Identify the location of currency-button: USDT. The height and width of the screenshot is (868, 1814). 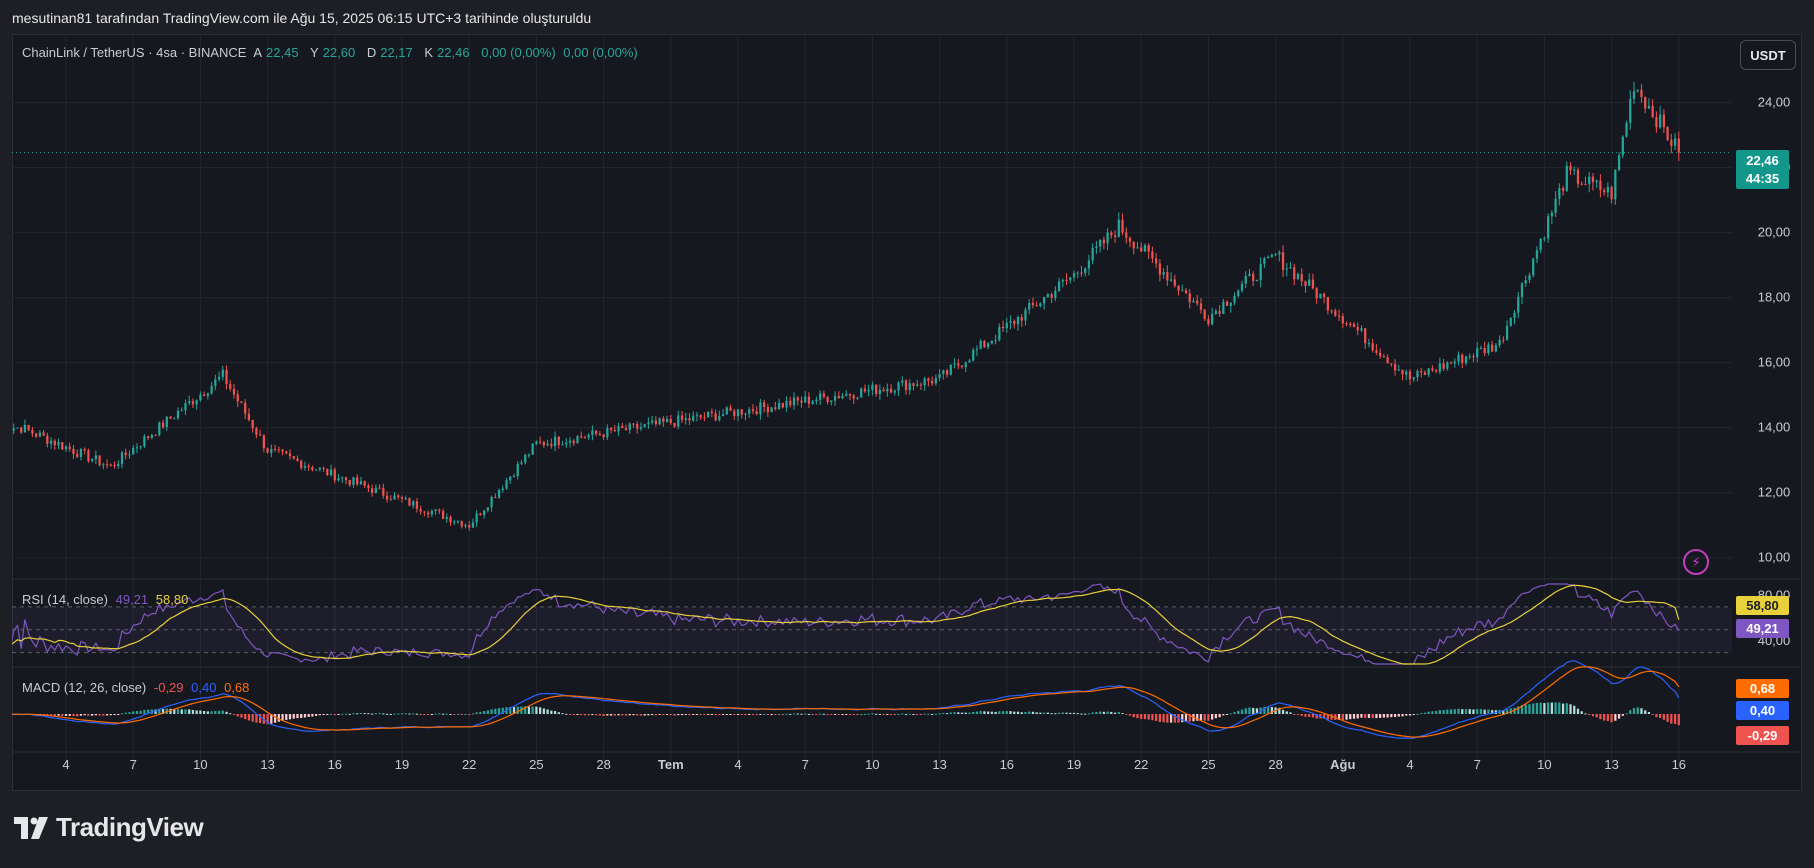
(1768, 55).